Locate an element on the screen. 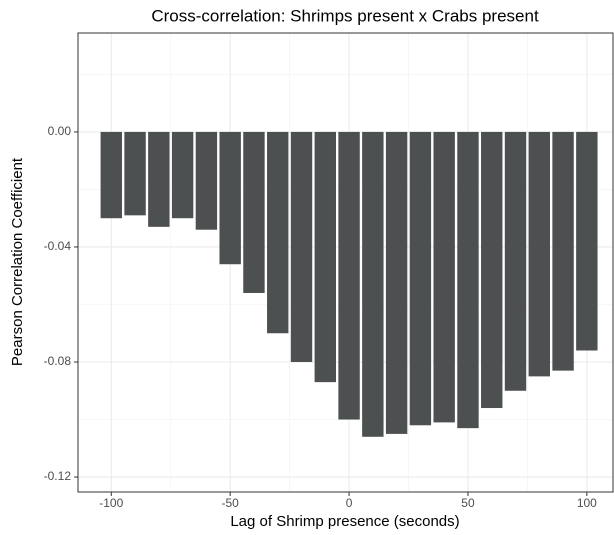  y-tick-label: 0.00 is located at coordinates (60, 131).